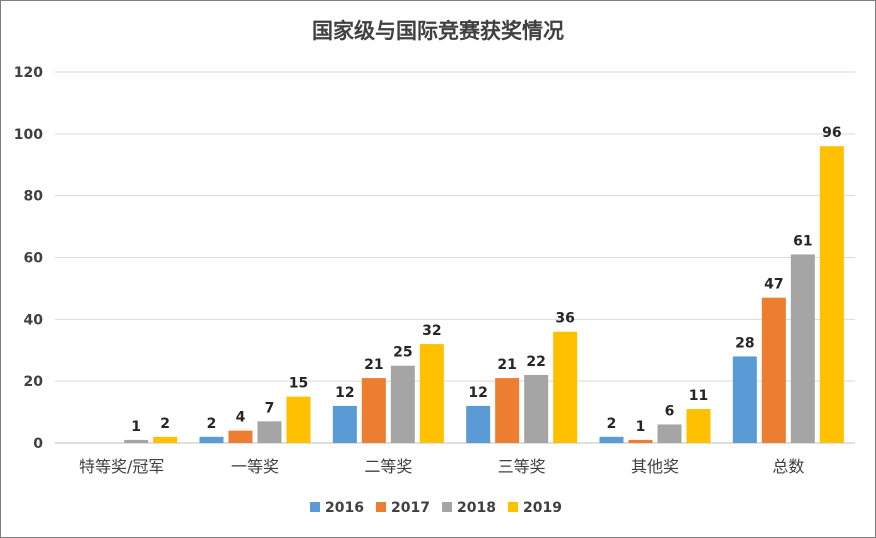 This screenshot has height=538, width=876. Describe the element at coordinates (28, 135) in the screenshot. I see `y-tick-label: 100` at that location.